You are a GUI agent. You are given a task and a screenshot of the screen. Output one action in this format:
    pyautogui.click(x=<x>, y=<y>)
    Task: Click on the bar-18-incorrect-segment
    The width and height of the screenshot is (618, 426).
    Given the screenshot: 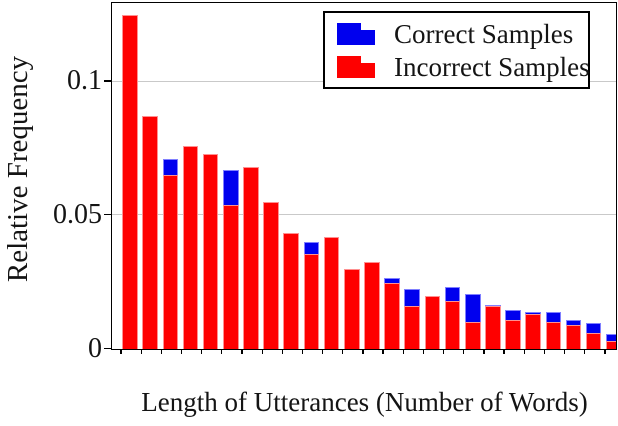 What is the action you would take?
    pyautogui.click(x=472, y=335)
    